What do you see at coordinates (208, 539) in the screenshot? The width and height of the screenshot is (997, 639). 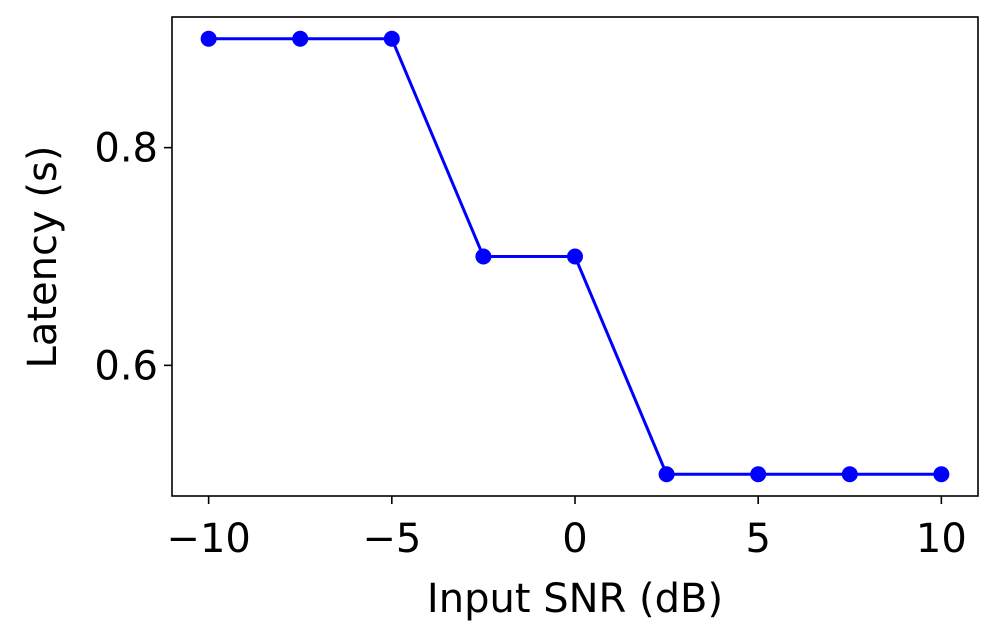 I see `x-tick-label: −10` at bounding box center [208, 539].